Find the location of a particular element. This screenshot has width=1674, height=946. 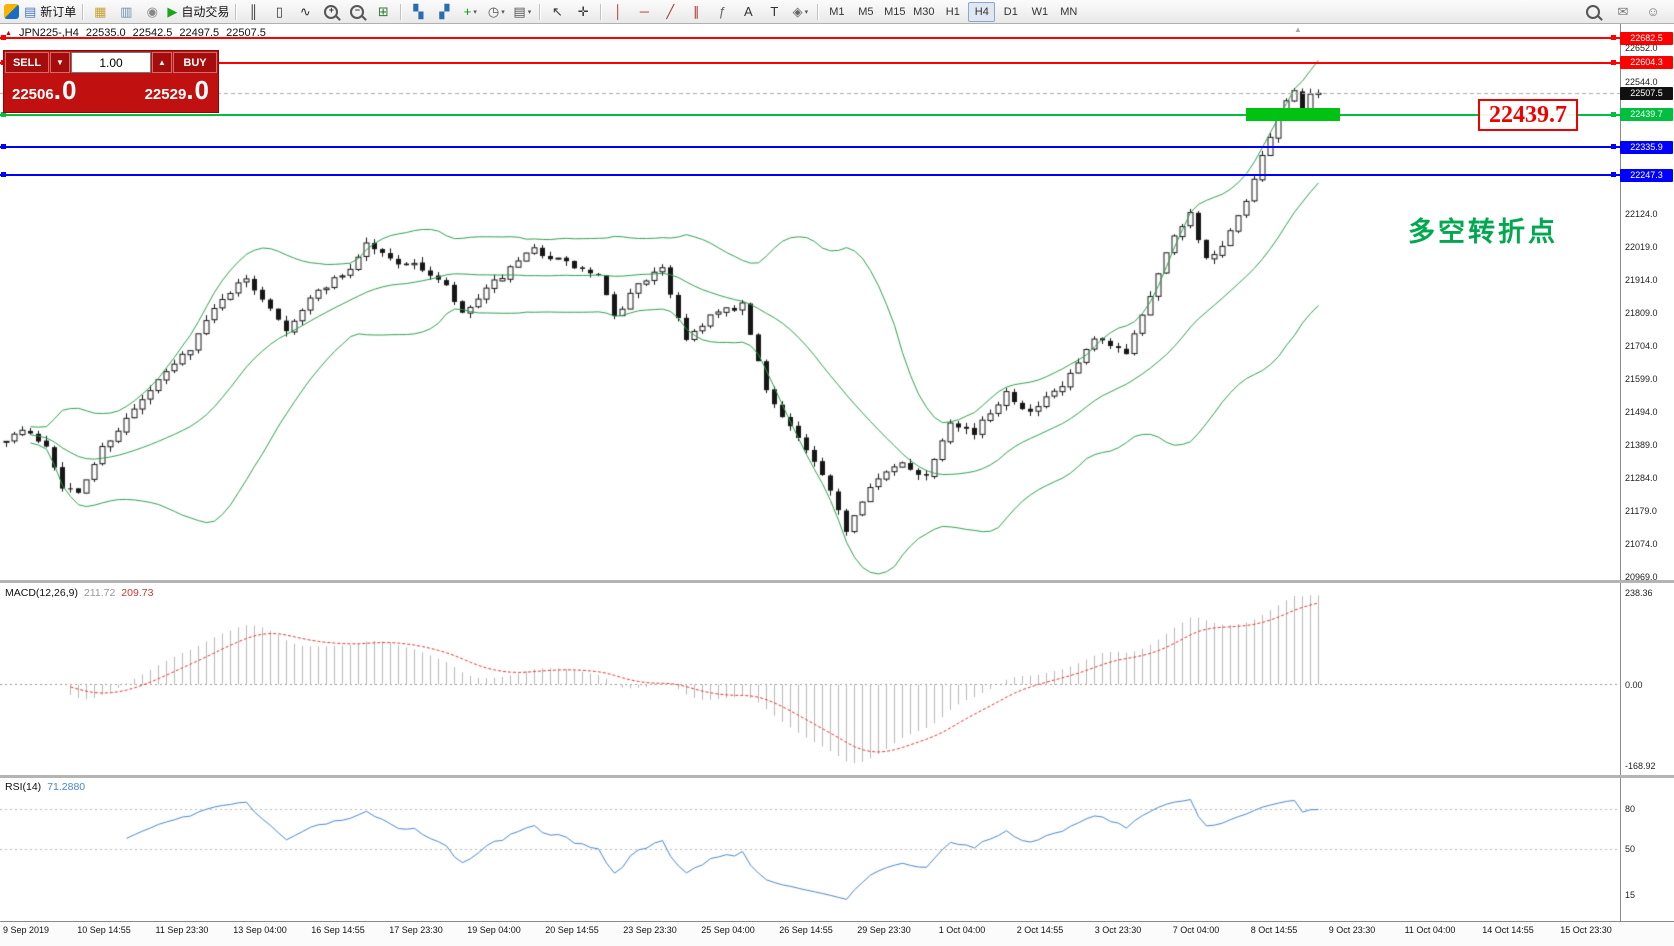

volume-up-button: ▲ is located at coordinates (162, 62).